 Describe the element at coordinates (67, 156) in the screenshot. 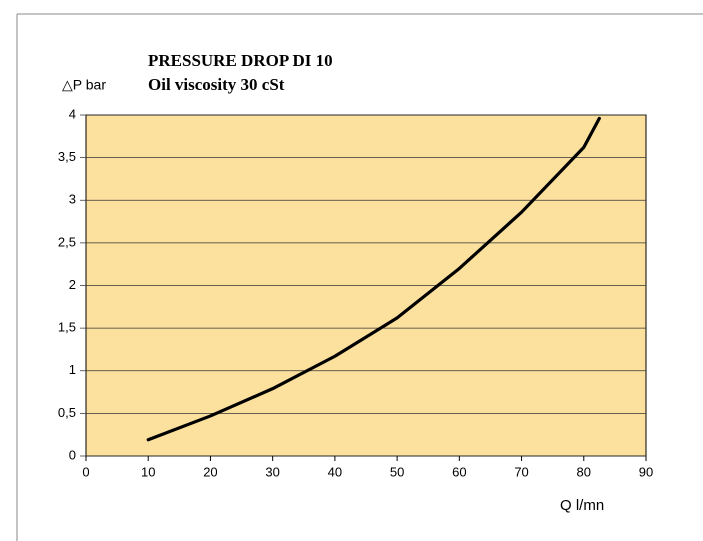

I see `y-tick-label: 3,5` at that location.